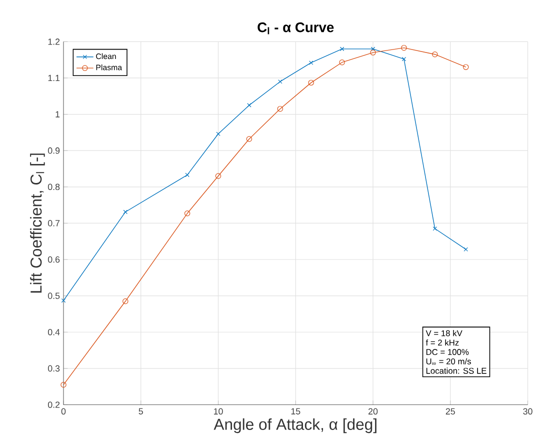 Image resolution: width=536 pixels, height=446 pixels. Describe the element at coordinates (54, 404) in the screenshot. I see `y-tick-label: 0.2` at that location.